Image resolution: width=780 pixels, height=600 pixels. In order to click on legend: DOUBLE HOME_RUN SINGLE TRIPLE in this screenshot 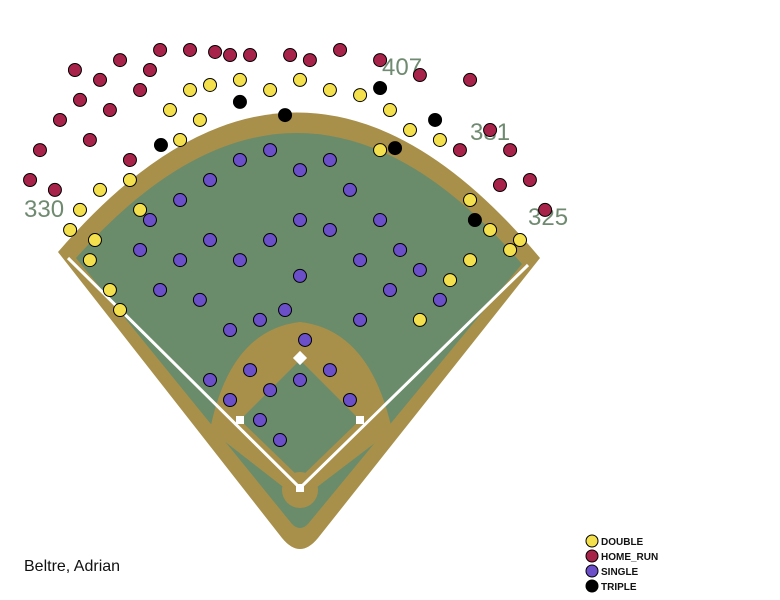, I will do `click(621, 563)`.